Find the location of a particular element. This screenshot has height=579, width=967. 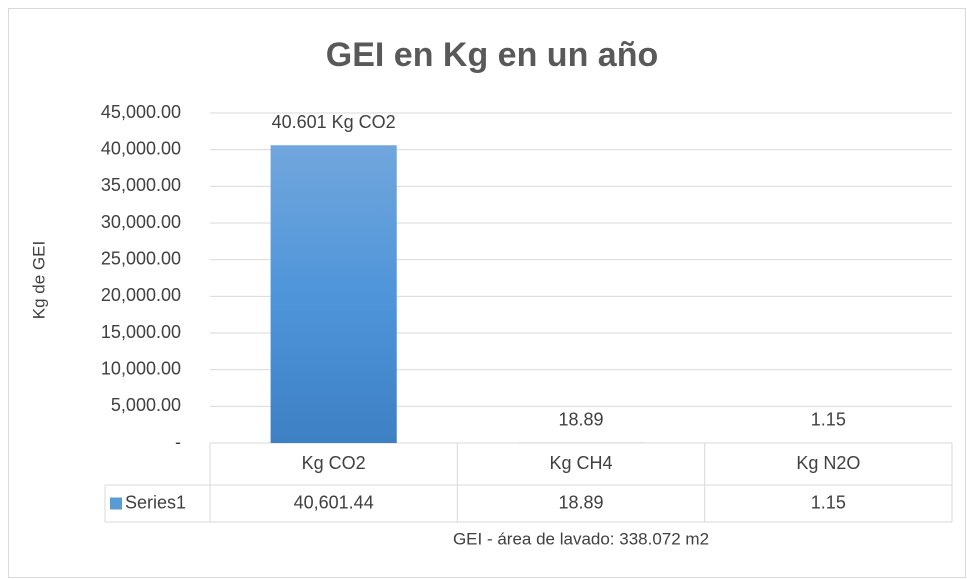

table-value: 18.89 is located at coordinates (580, 502).